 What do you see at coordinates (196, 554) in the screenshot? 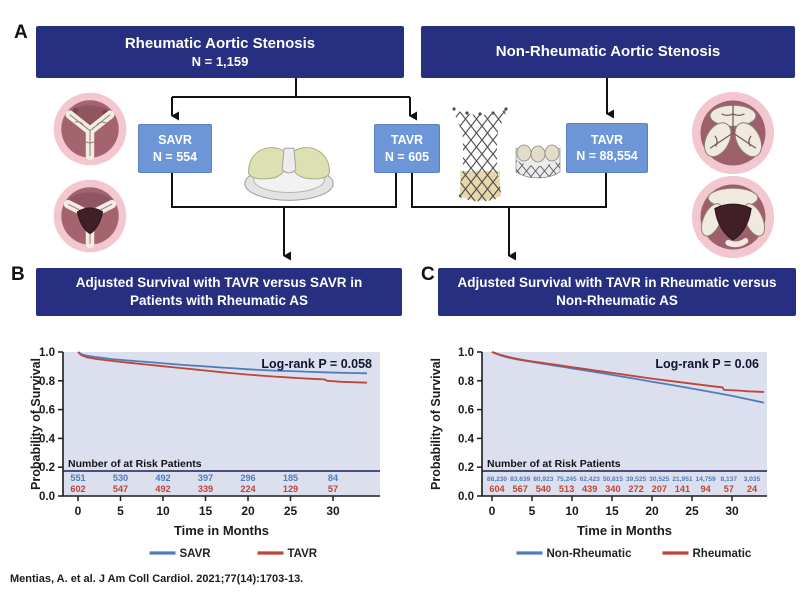
I see `legend-label: SAVR` at bounding box center [196, 554].